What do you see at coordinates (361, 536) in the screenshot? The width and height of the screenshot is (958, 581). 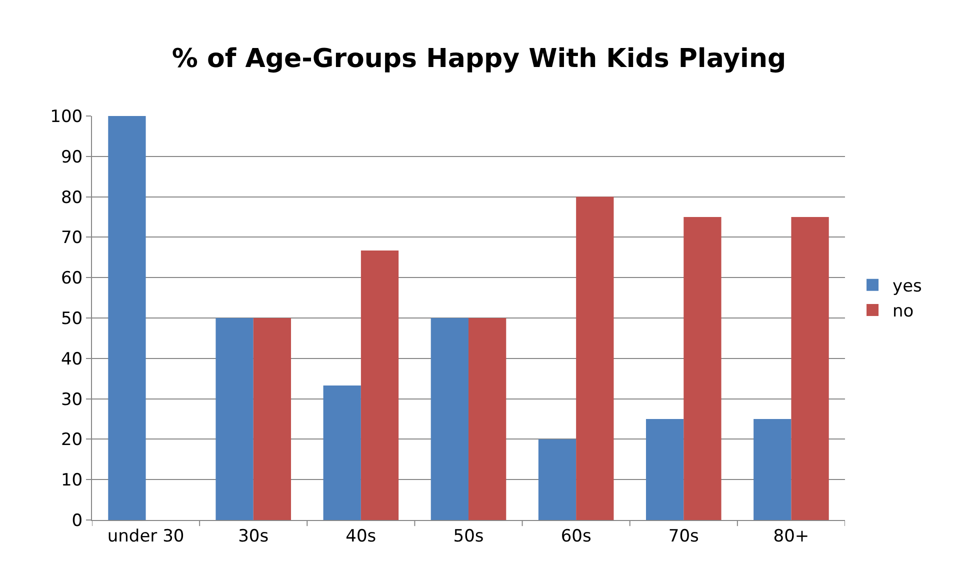 I see `x-tick-label: 40s` at bounding box center [361, 536].